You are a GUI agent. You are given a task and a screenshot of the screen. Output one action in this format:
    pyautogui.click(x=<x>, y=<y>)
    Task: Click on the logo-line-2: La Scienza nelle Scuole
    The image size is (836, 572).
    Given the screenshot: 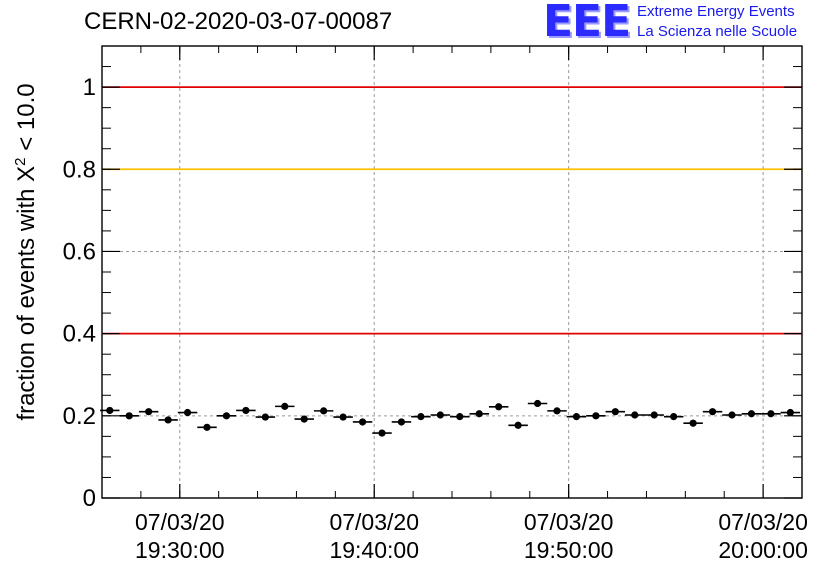 What is the action you would take?
    pyautogui.click(x=717, y=31)
    